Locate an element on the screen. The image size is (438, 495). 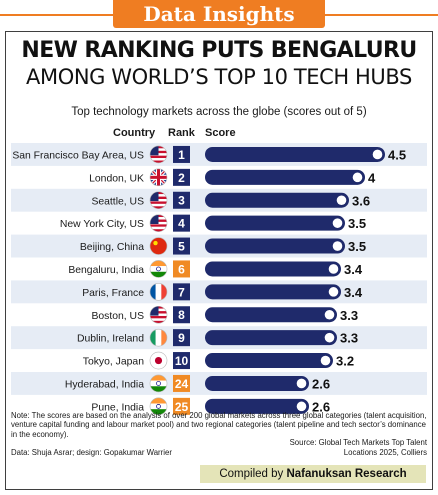
category-label: Beijing, China is located at coordinates (112, 247).